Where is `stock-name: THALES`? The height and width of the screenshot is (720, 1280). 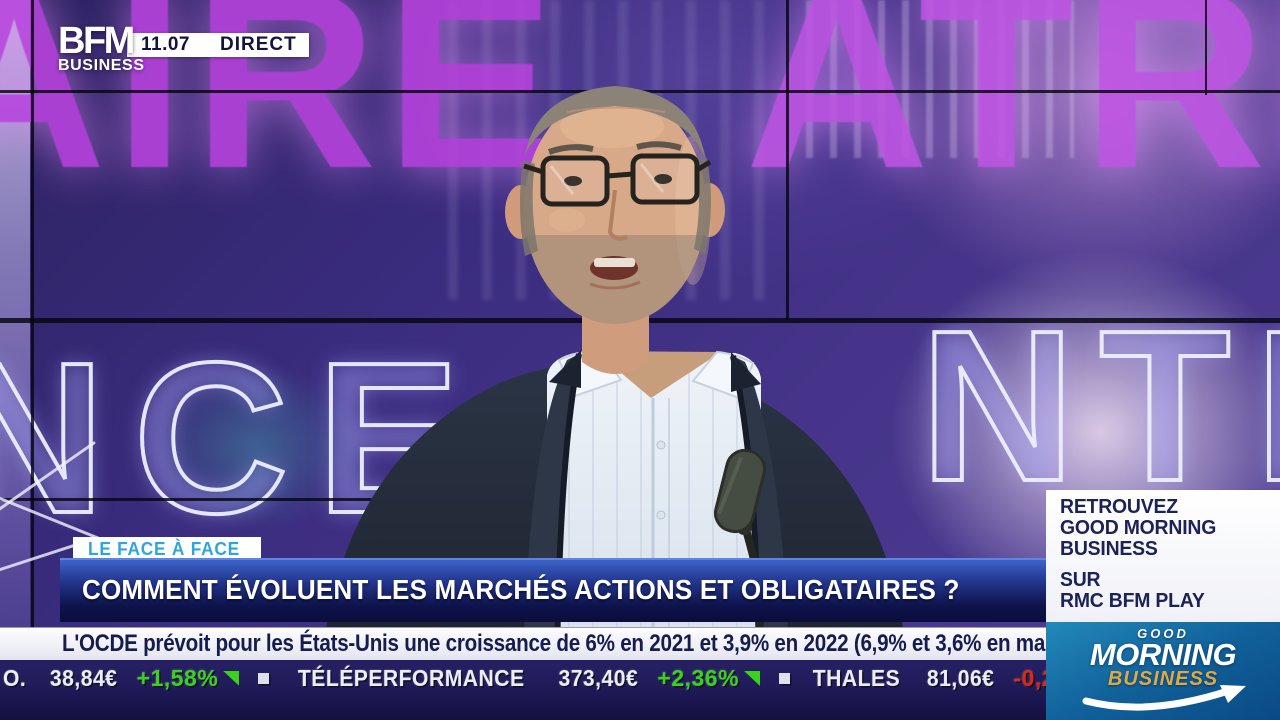
stock-name: THALES is located at coordinates (856, 678).